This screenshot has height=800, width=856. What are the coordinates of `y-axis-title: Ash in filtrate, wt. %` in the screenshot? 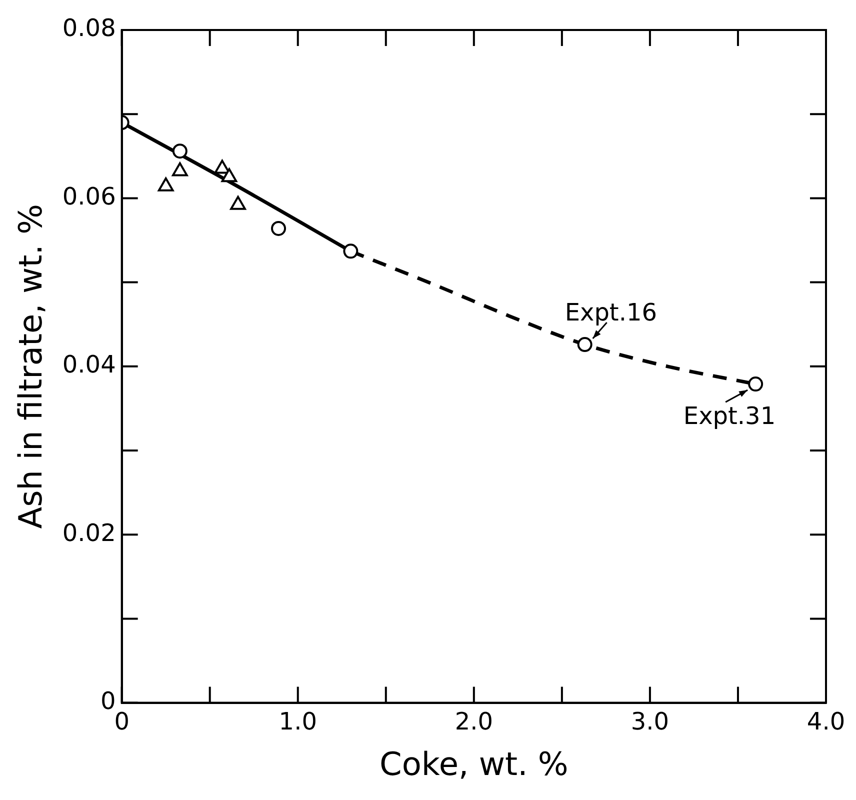 It's located at (31, 366).